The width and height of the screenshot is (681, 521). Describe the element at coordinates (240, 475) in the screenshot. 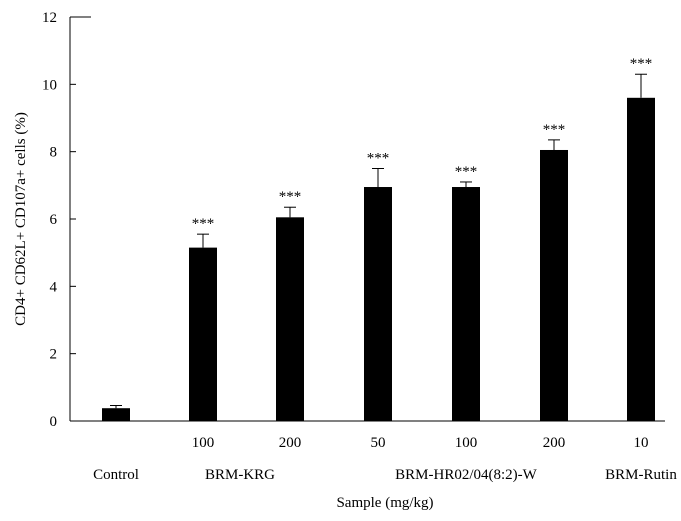

I see `group-label: BRM-KRG` at that location.